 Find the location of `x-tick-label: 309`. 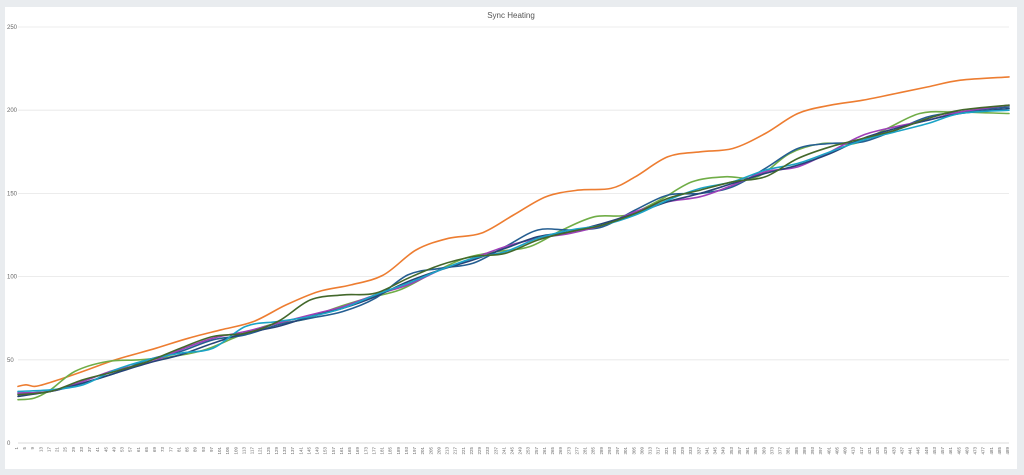

x-tick-label: 309 is located at coordinates (641, 451).